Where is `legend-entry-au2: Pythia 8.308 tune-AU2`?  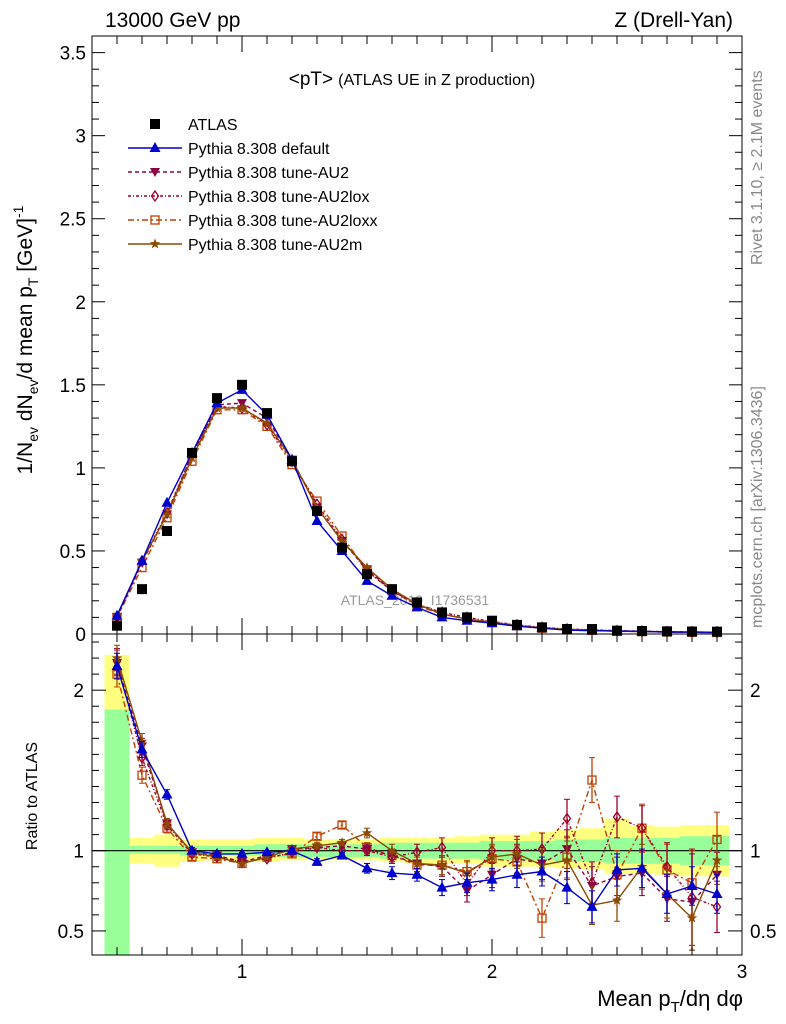 legend-entry-au2: Pythia 8.308 tune-AU2 is located at coordinates (238, 173).